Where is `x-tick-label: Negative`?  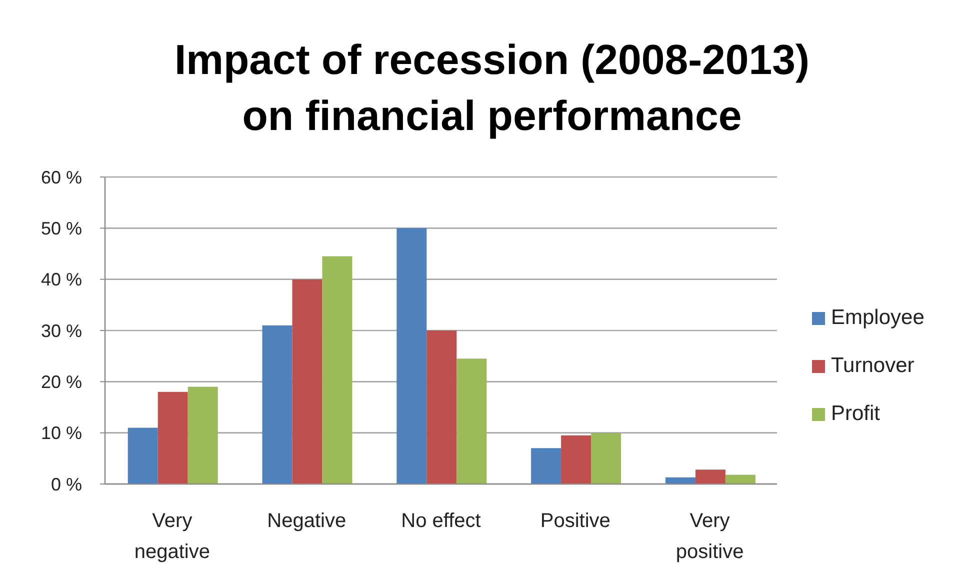
x-tick-label: Negative is located at coordinates (306, 521).